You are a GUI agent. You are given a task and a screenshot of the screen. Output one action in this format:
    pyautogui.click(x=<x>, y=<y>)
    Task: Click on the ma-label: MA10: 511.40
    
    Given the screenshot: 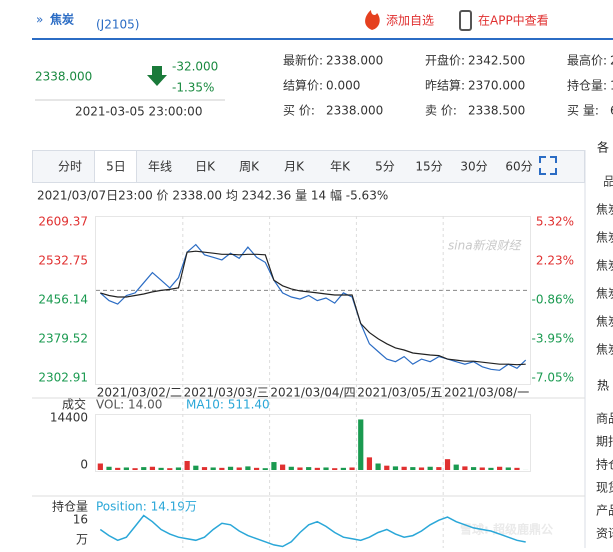 What is the action you would take?
    pyautogui.click(x=228, y=405)
    